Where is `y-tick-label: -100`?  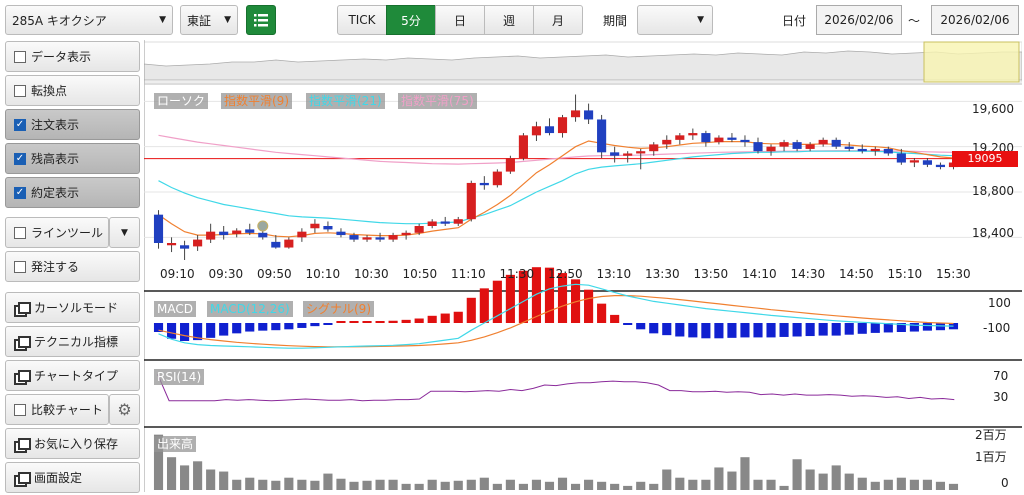
y-tick-label: -100 is located at coordinates (997, 328).